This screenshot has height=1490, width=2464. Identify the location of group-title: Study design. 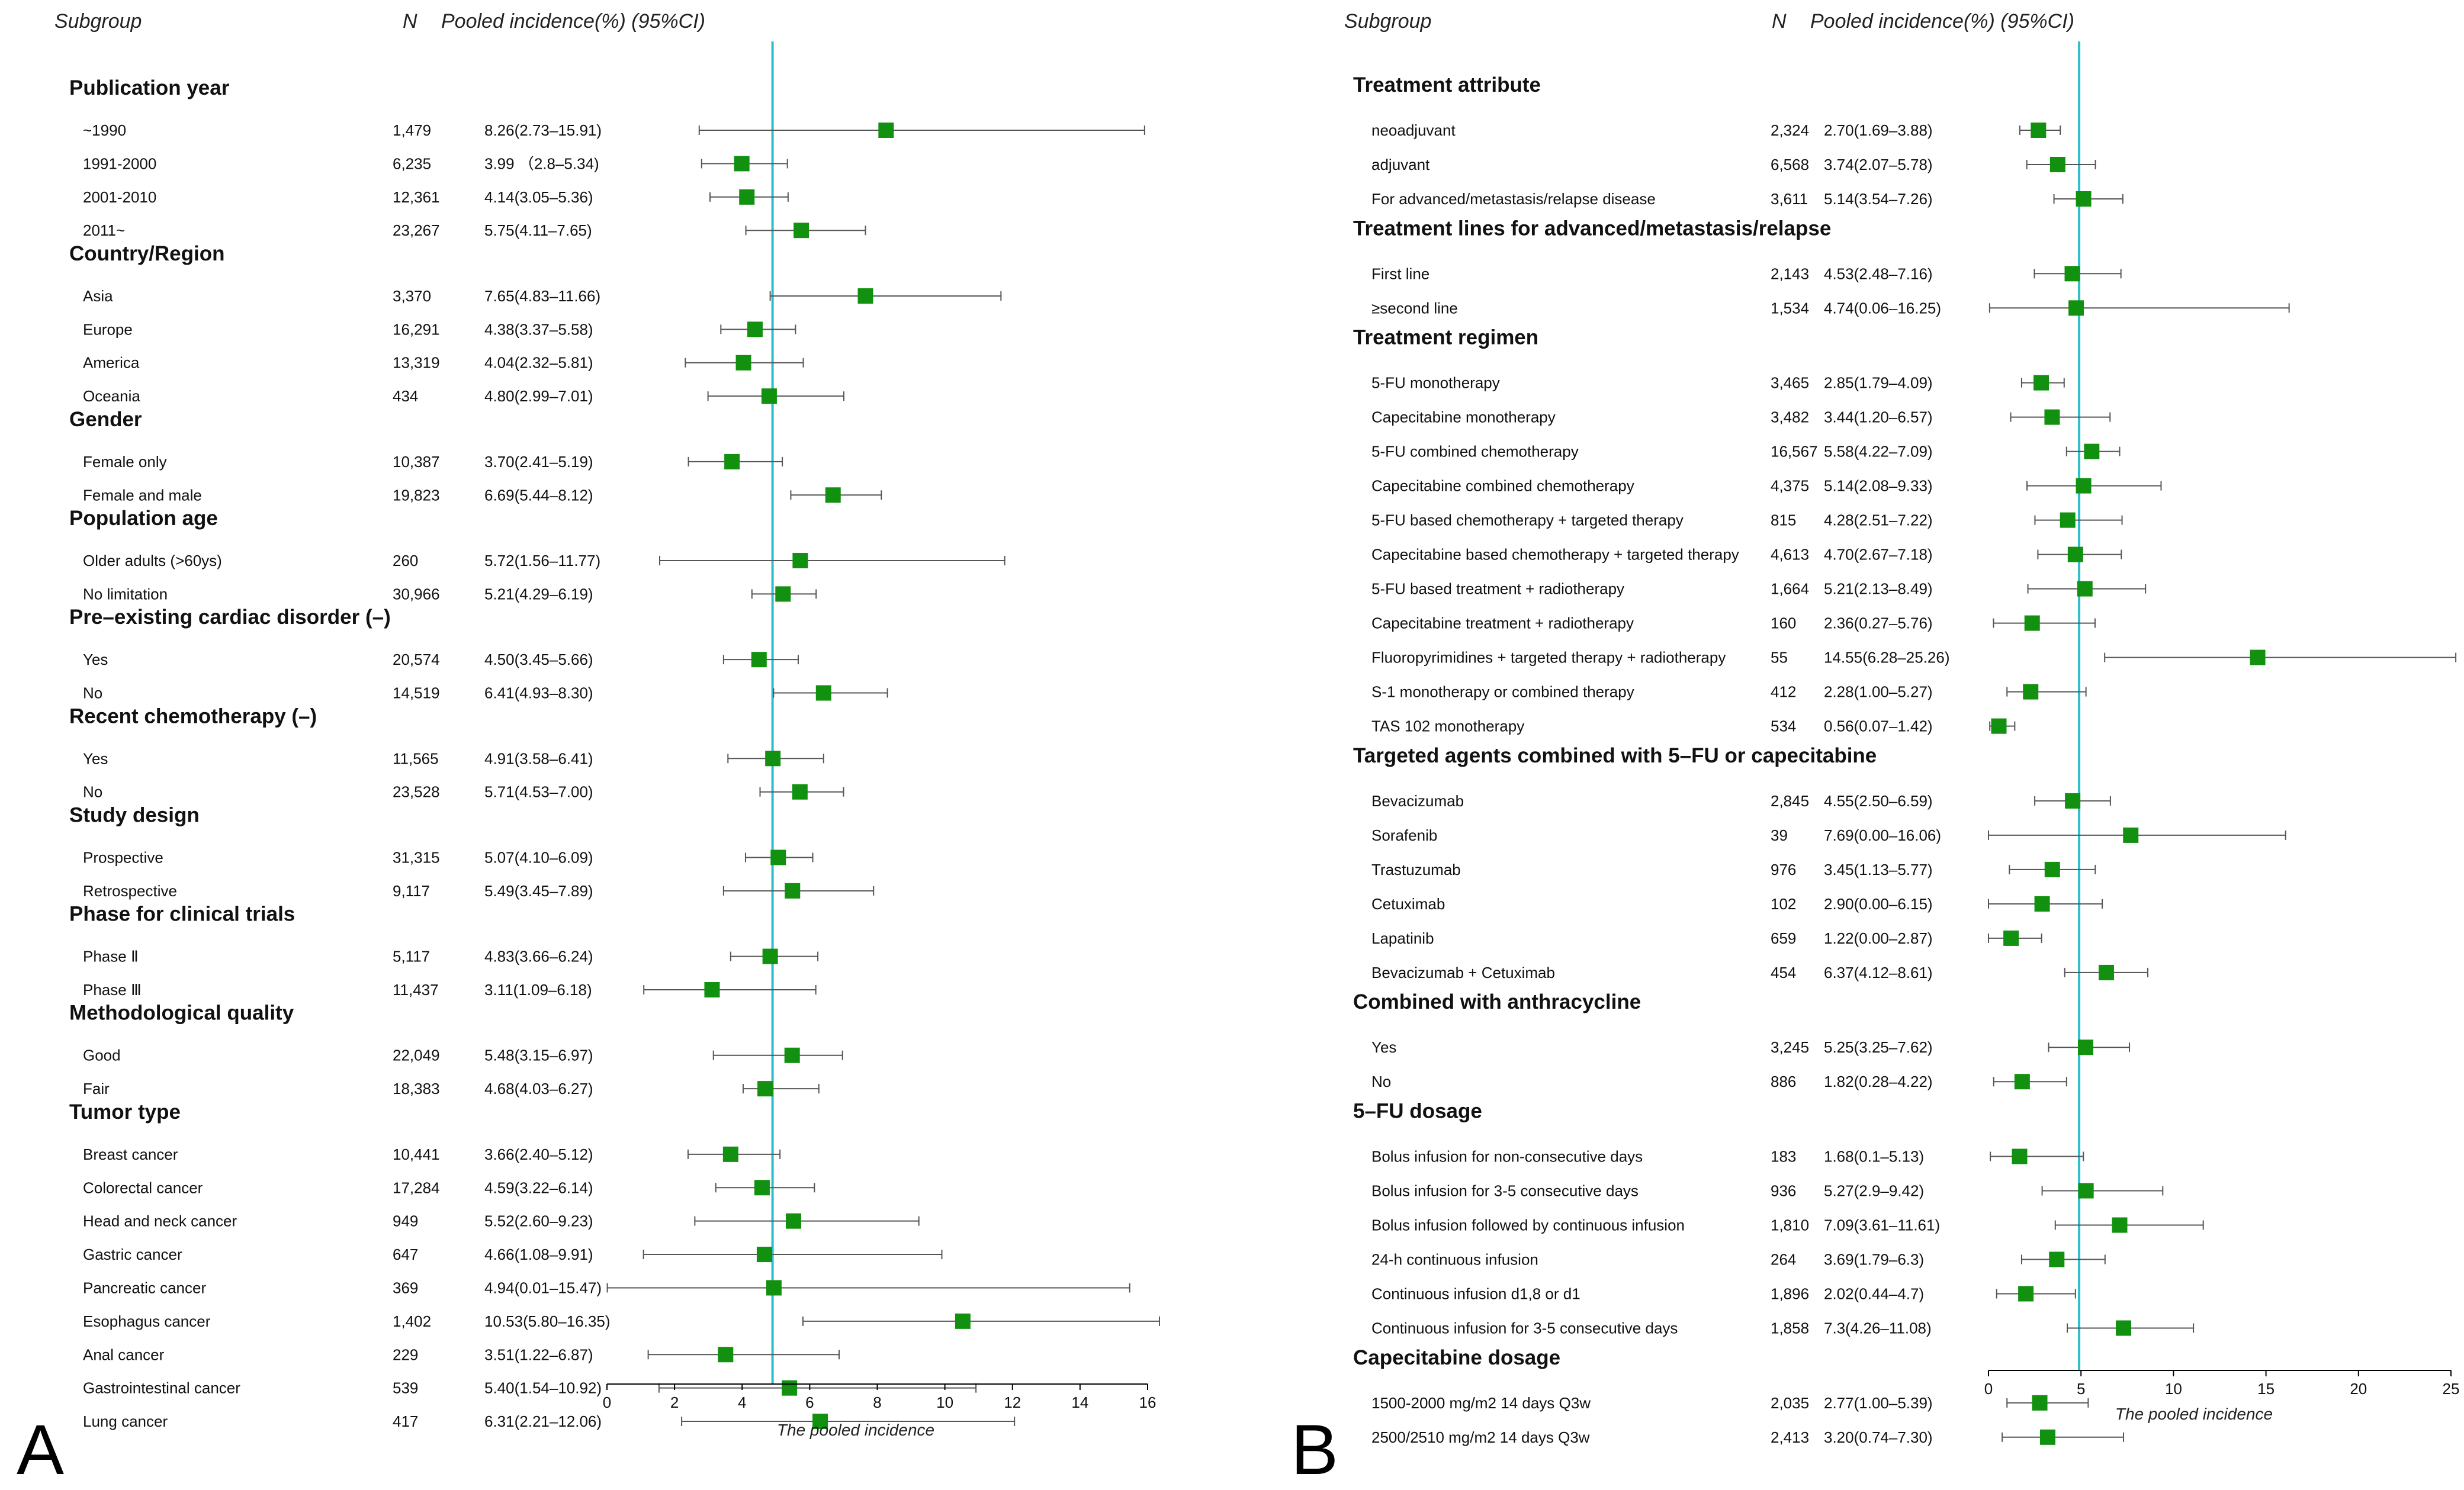
(134, 814).